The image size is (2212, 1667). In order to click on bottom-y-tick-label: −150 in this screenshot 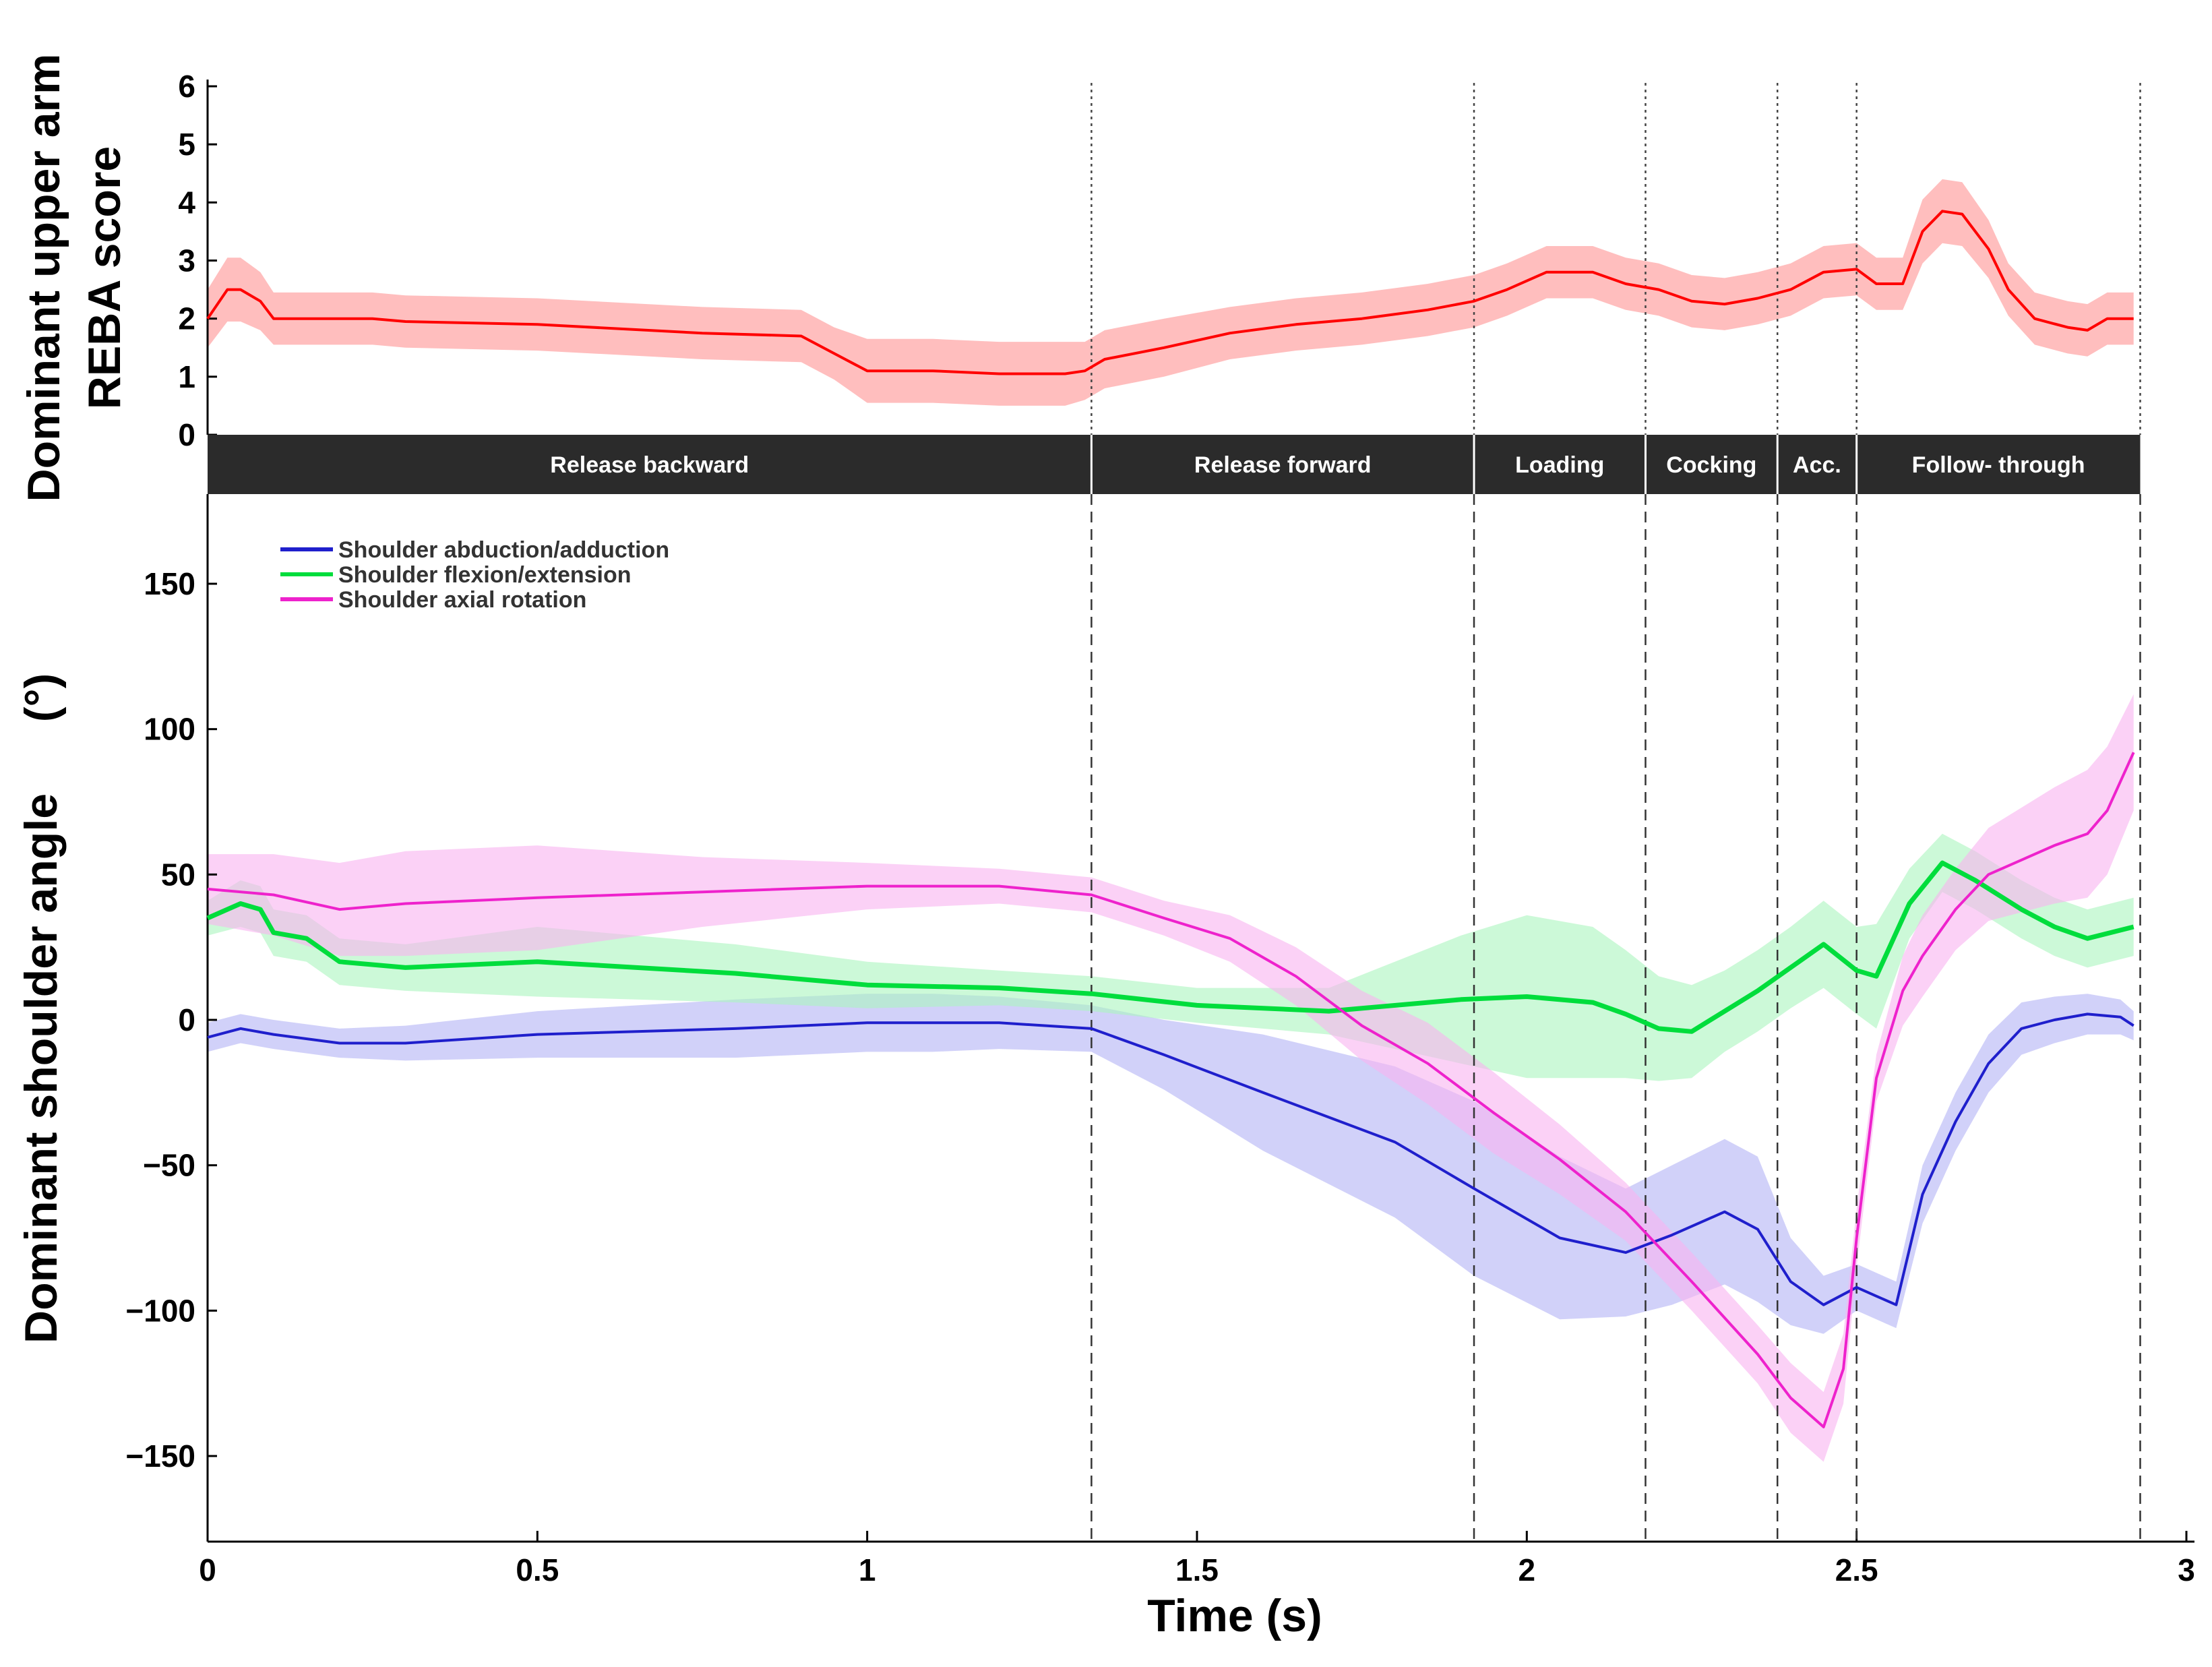, I will do `click(160, 1456)`.